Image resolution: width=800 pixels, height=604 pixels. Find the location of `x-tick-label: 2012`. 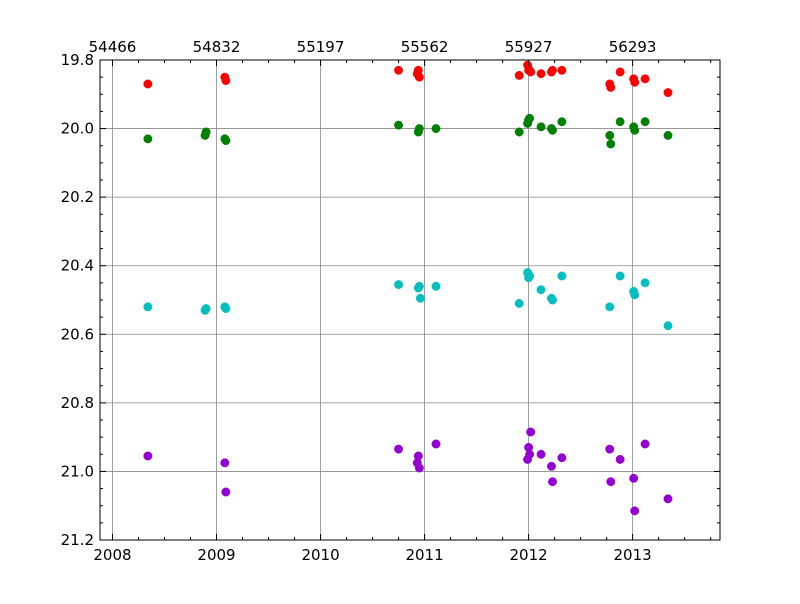

x-tick-label: 2012 is located at coordinates (528, 555).